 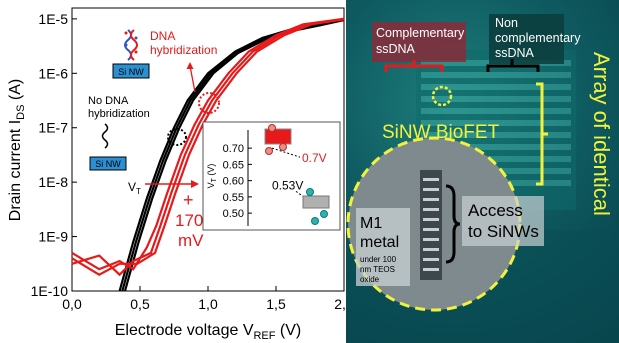 I want to click on shift-value: 170, so click(x=189, y=220).